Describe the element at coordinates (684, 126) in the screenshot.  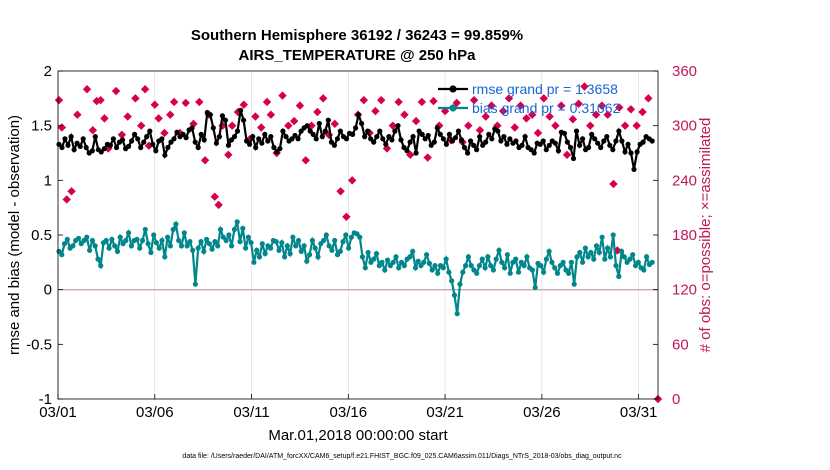
I see `y-right-tick-label: 300` at that location.